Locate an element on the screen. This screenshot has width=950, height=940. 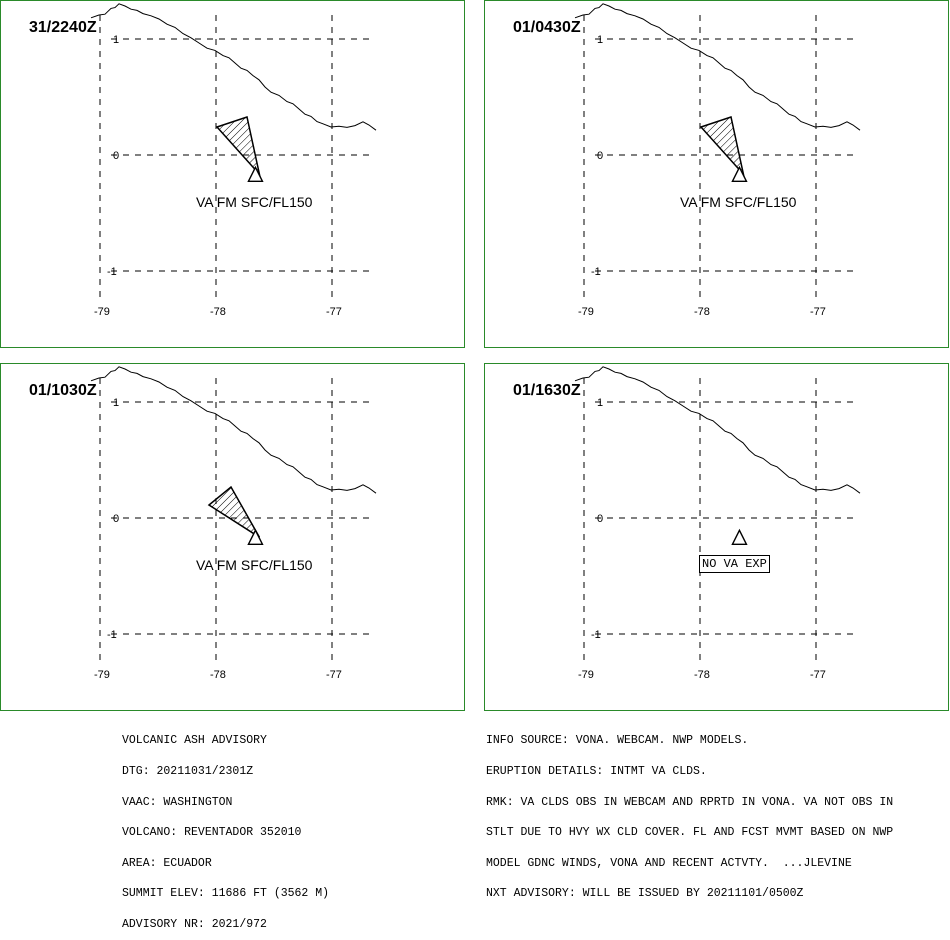
advisory-line: ERUPTION DETAILS: INTMT VA CLDS. is located at coordinates (596, 771).